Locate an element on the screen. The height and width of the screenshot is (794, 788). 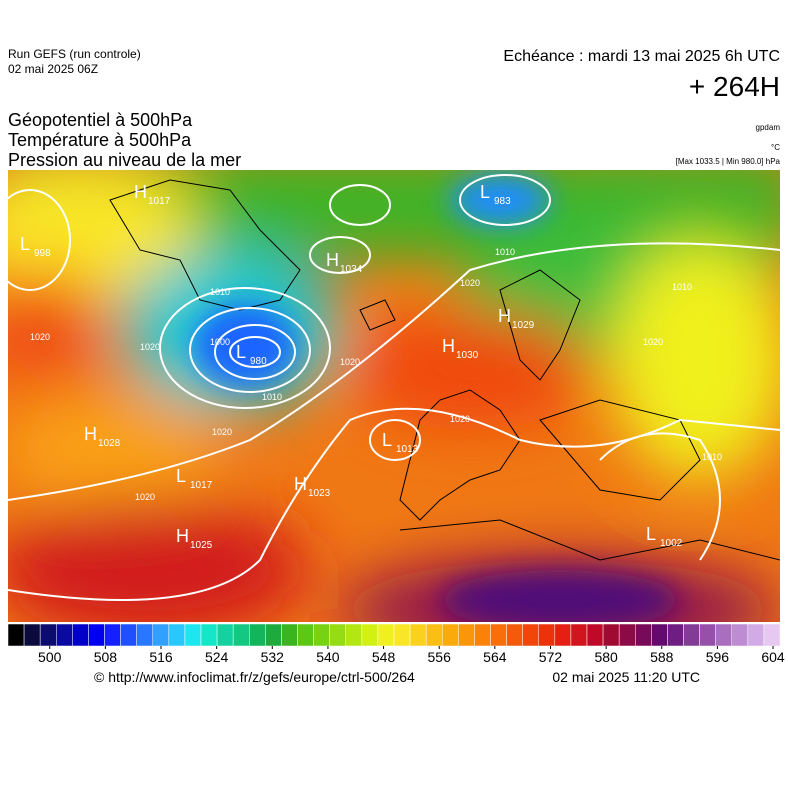
colorbar-tick-label: 588 is located at coordinates (662, 657).